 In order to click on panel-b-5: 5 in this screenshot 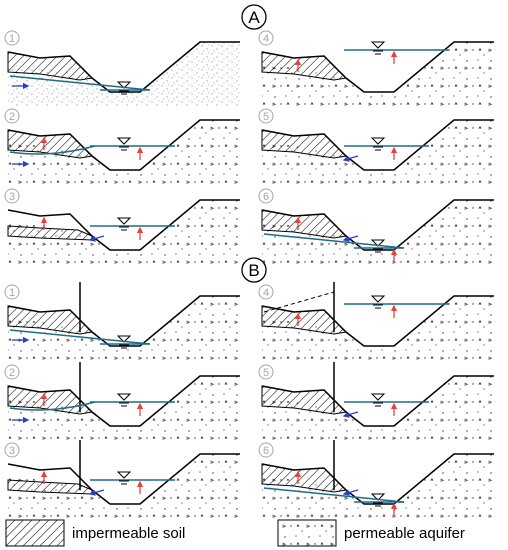, I will do `click(376, 401)`.